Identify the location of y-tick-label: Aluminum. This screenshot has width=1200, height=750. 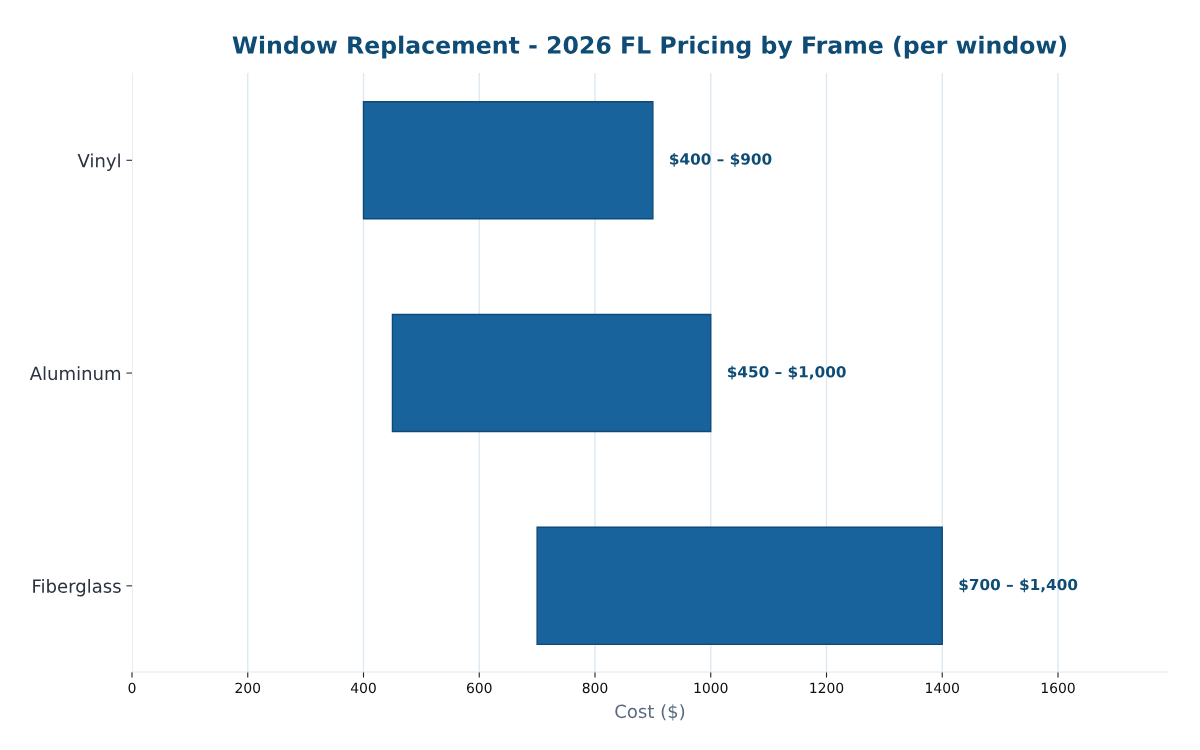
(75, 373).